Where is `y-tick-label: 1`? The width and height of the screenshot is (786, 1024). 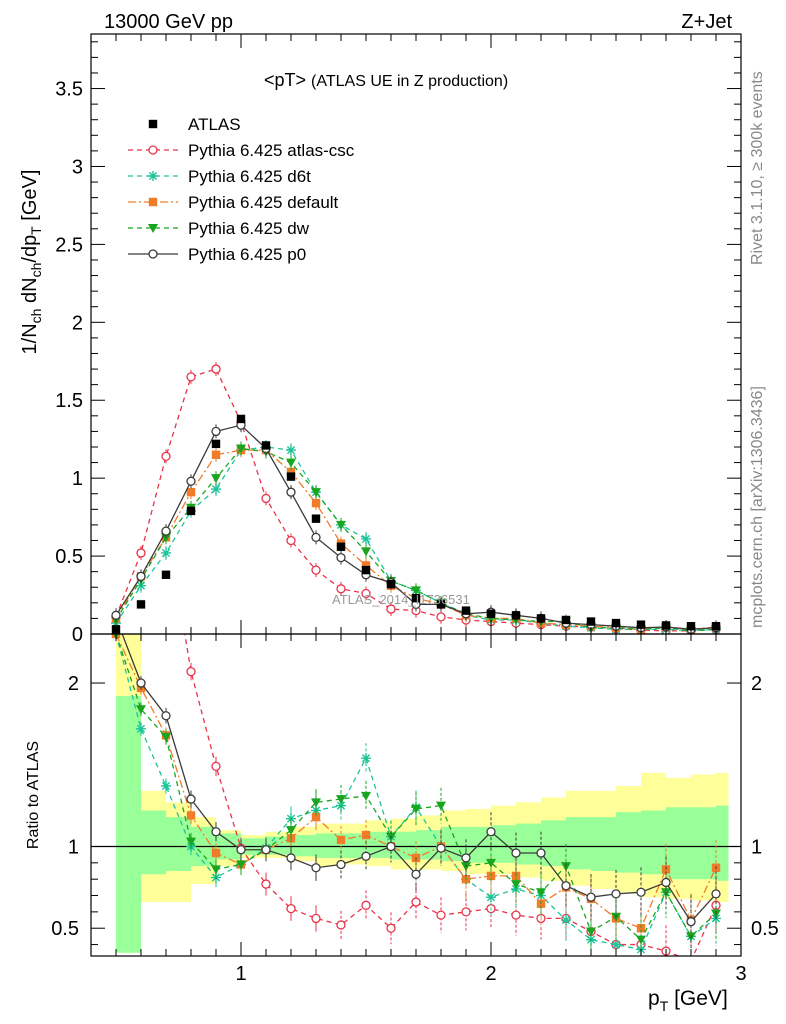 y-tick-label: 1 is located at coordinates (77, 479).